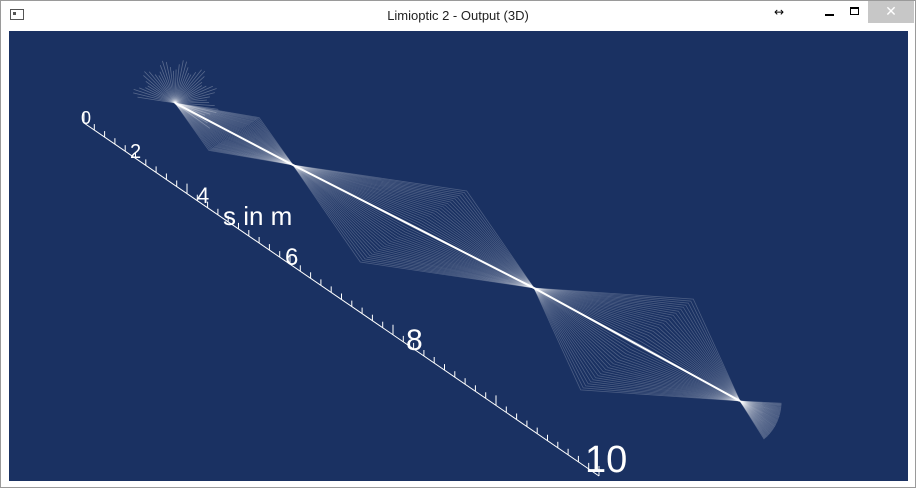 The image size is (916, 488). Describe the element at coordinates (17, 14) in the screenshot. I see `app-icon` at that location.